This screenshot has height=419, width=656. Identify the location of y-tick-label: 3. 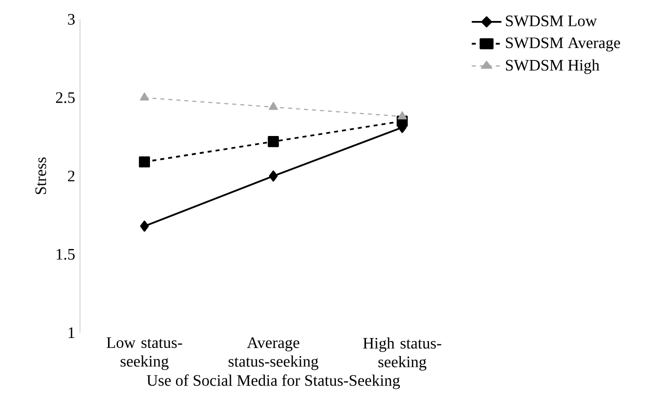
(71, 19).